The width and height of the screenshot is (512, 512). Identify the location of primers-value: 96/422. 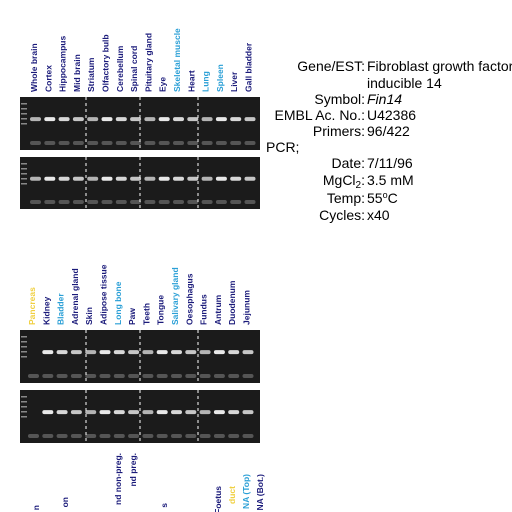
(388, 131).